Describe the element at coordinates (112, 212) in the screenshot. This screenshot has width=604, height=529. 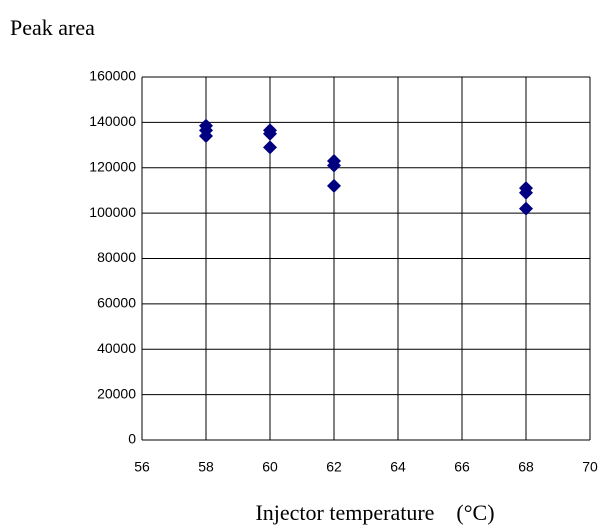
I see `y-tick-label: 100000` at that location.